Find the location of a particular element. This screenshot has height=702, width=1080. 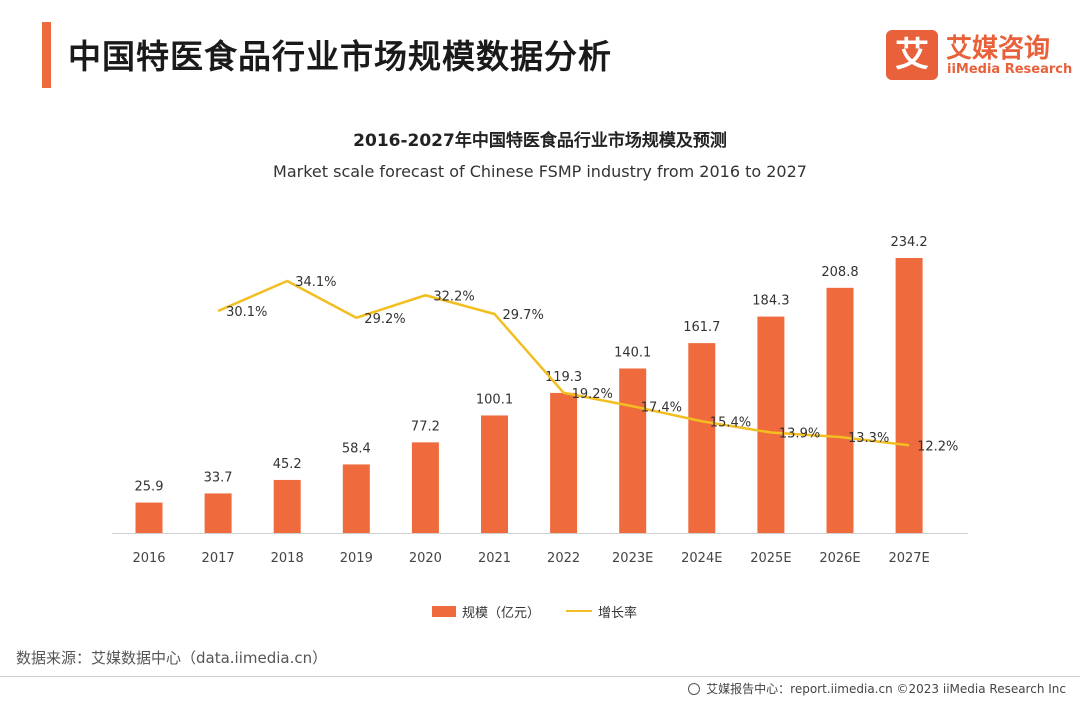

bar-2025E is located at coordinates (771, 424).